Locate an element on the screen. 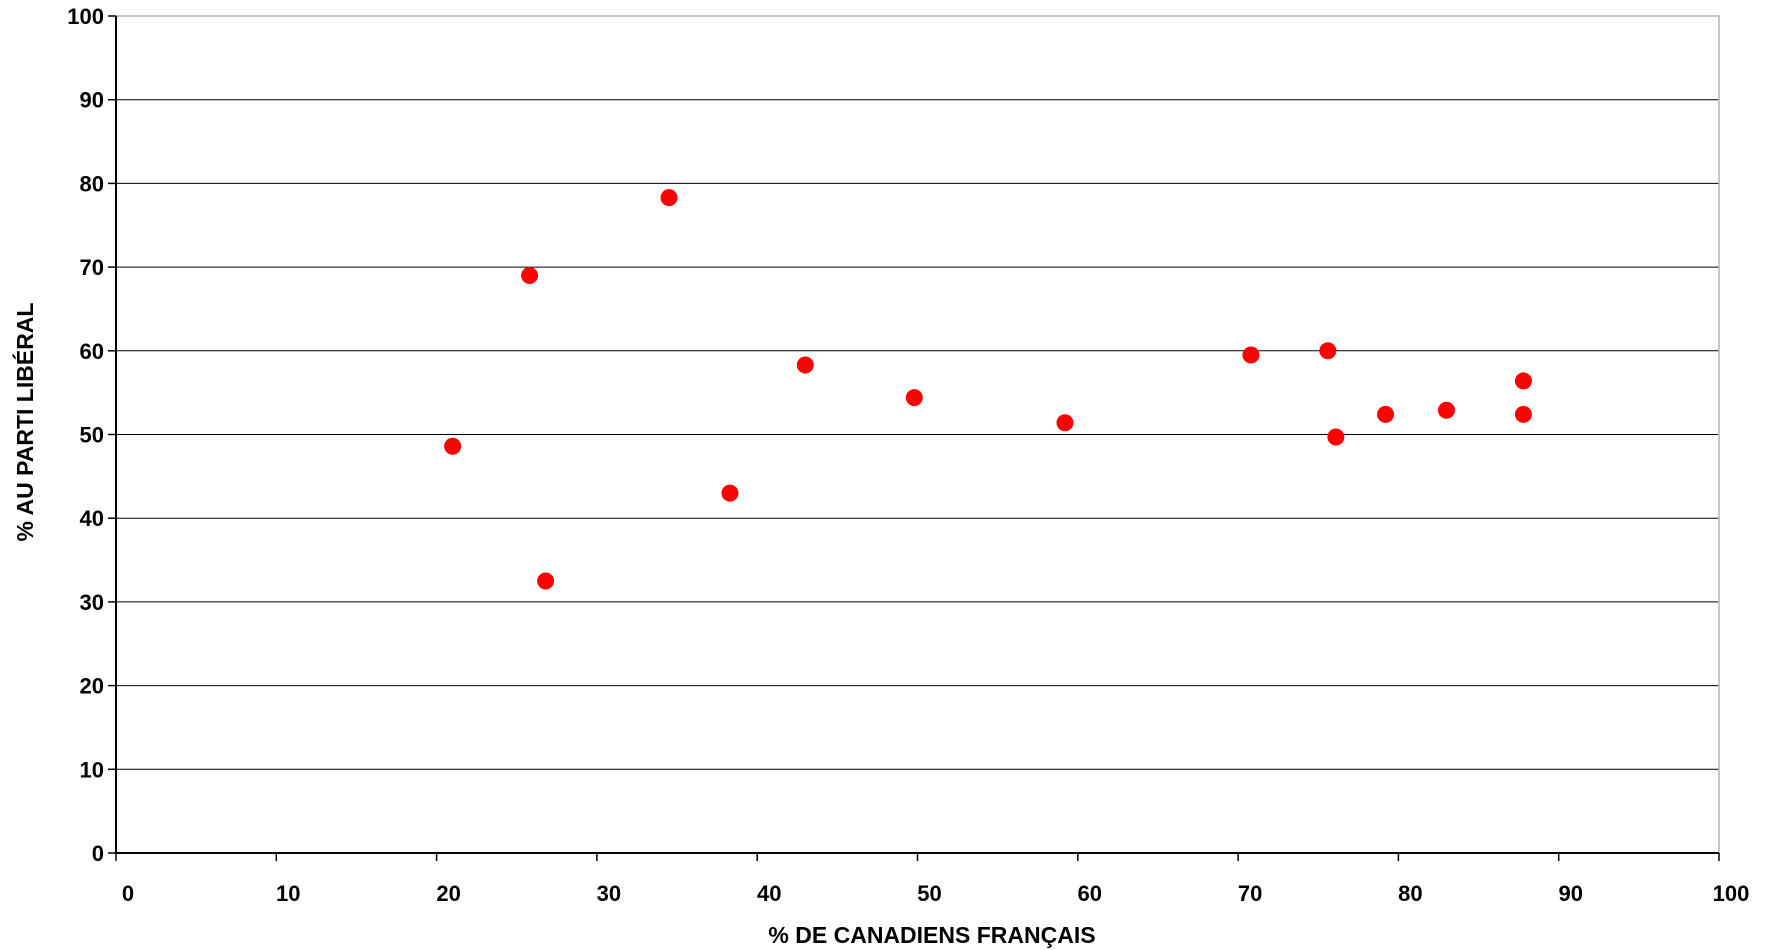 This screenshot has width=1768, height=950. y-tick-label: 40 is located at coordinates (92, 518).